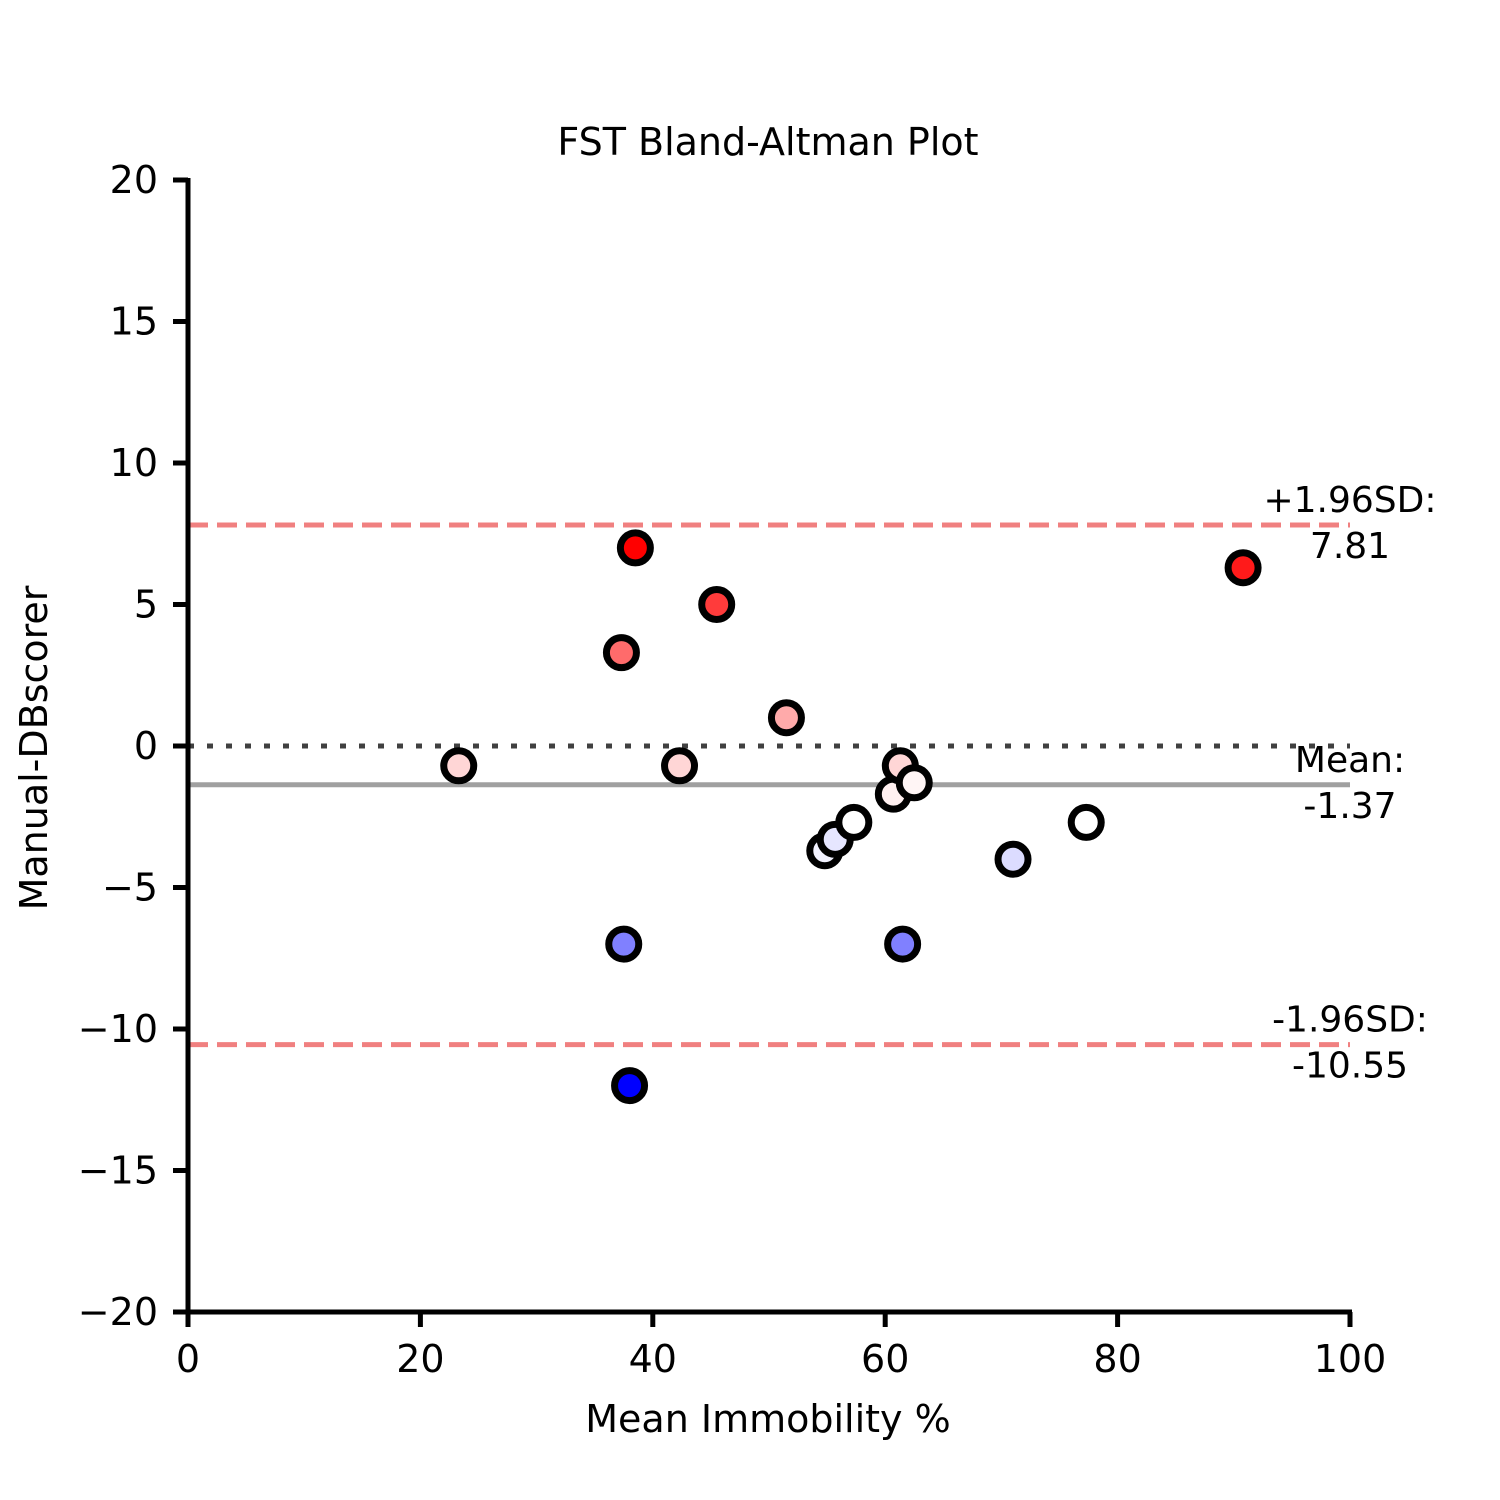  I want to click on x-tick-label: 0, so click(188, 1359).